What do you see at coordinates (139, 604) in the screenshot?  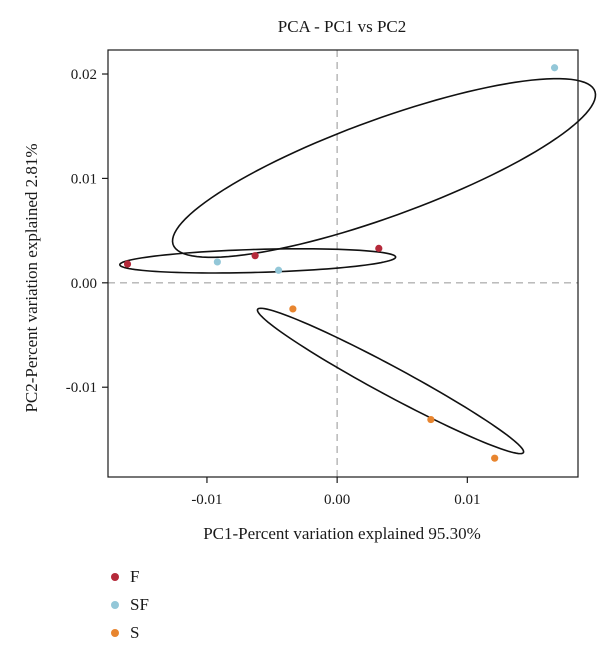 I see `legend-label: SF` at bounding box center [139, 604].